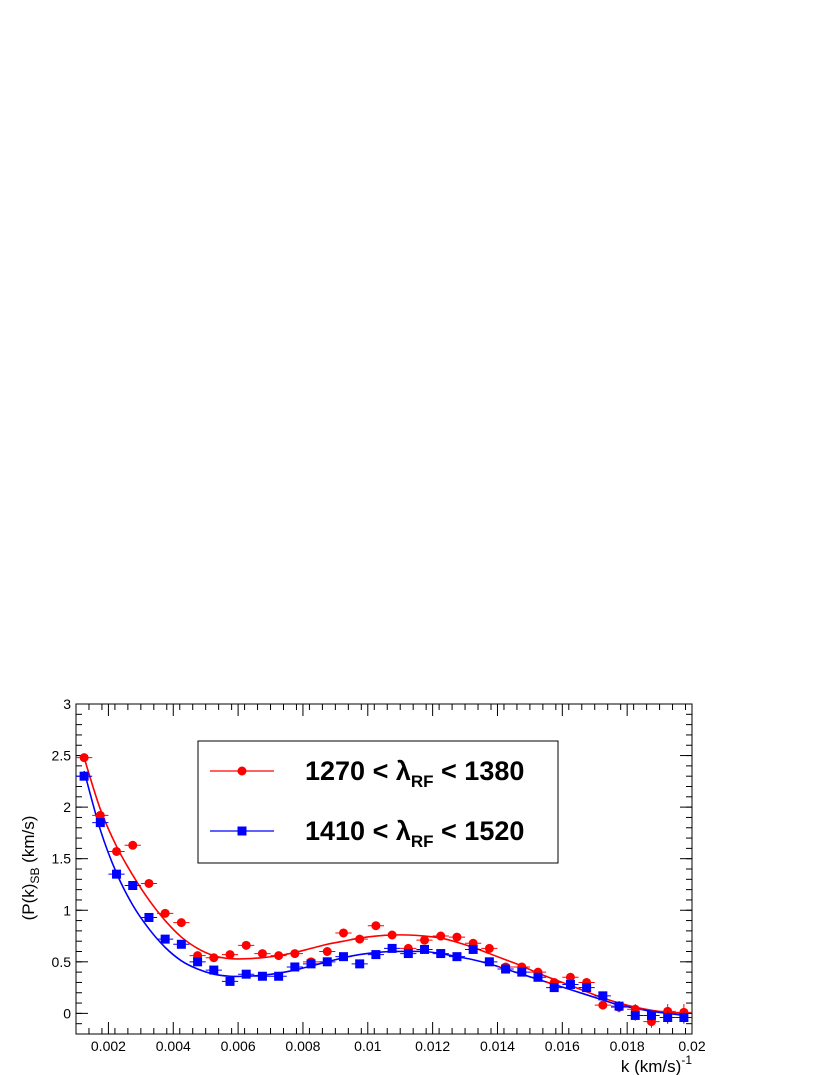  I want to click on x-tick-label: 0.018, so click(627, 1046).